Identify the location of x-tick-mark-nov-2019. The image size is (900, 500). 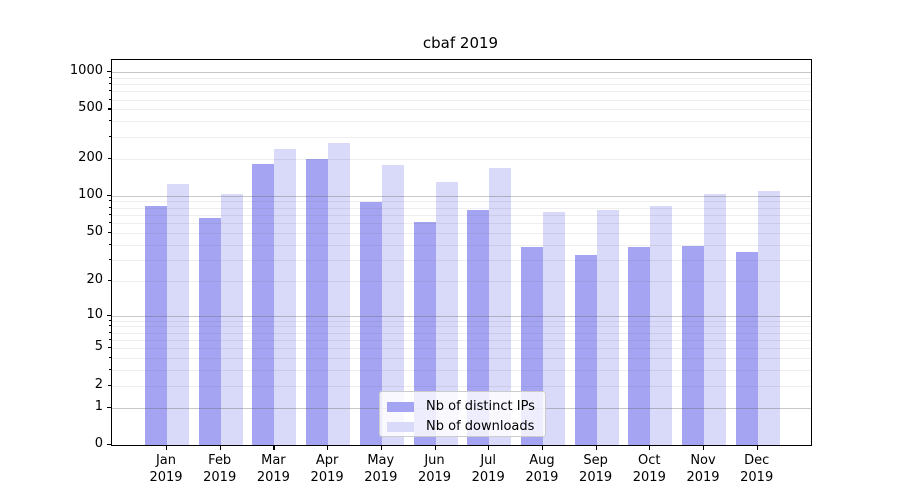
(704, 447).